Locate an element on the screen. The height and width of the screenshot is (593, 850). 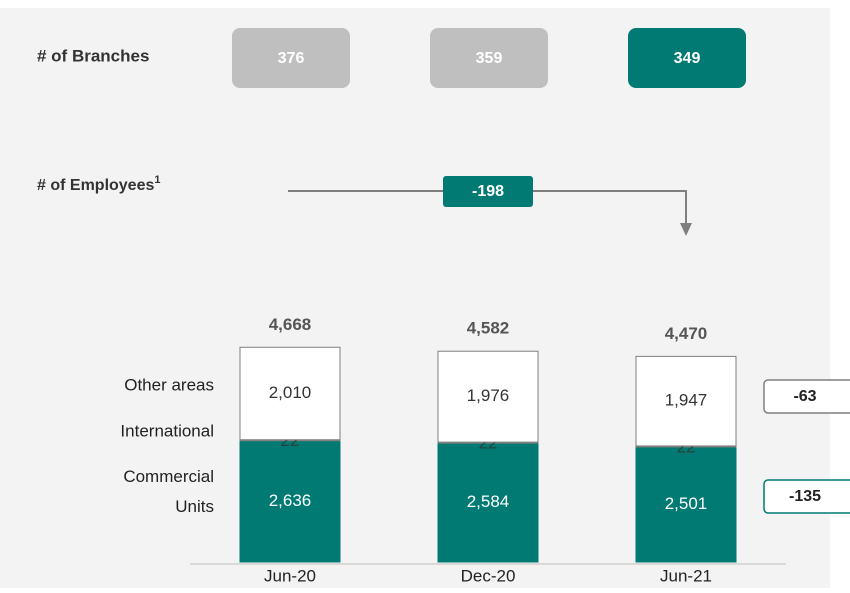
branch-value: 376 is located at coordinates (291, 58).